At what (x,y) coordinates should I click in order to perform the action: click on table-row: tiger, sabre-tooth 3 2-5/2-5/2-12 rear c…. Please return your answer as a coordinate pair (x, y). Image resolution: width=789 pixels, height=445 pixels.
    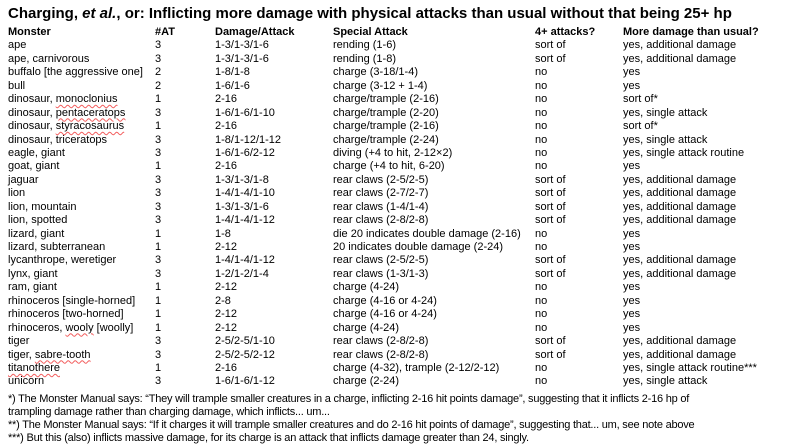
    Looking at the image, I should click on (398, 355).